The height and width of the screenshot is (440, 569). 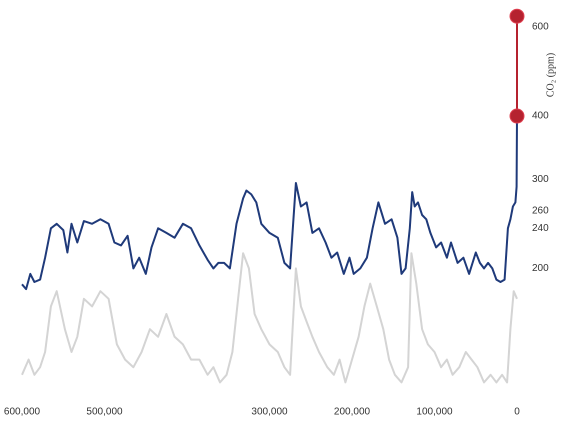 I want to click on y-tick-label: 260, so click(x=540, y=210).